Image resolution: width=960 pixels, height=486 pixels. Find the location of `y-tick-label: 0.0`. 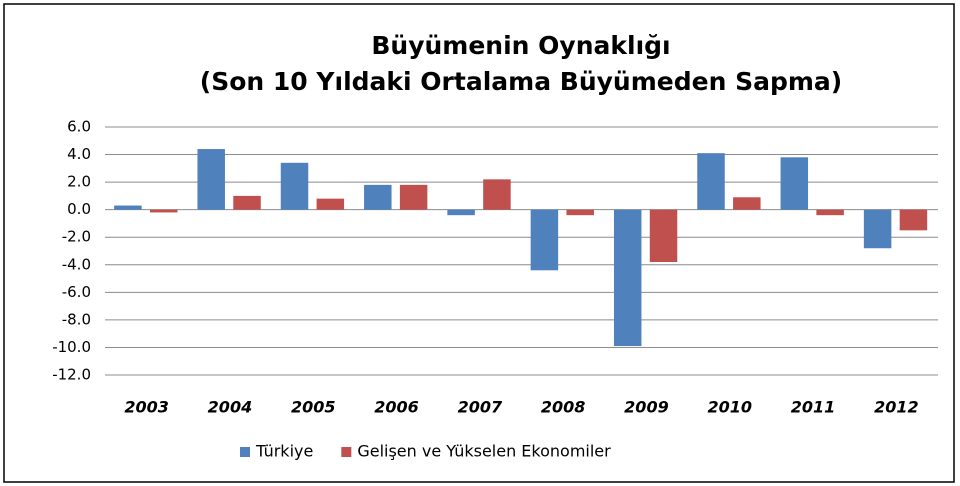

y-tick-label: 0.0 is located at coordinates (79, 209).